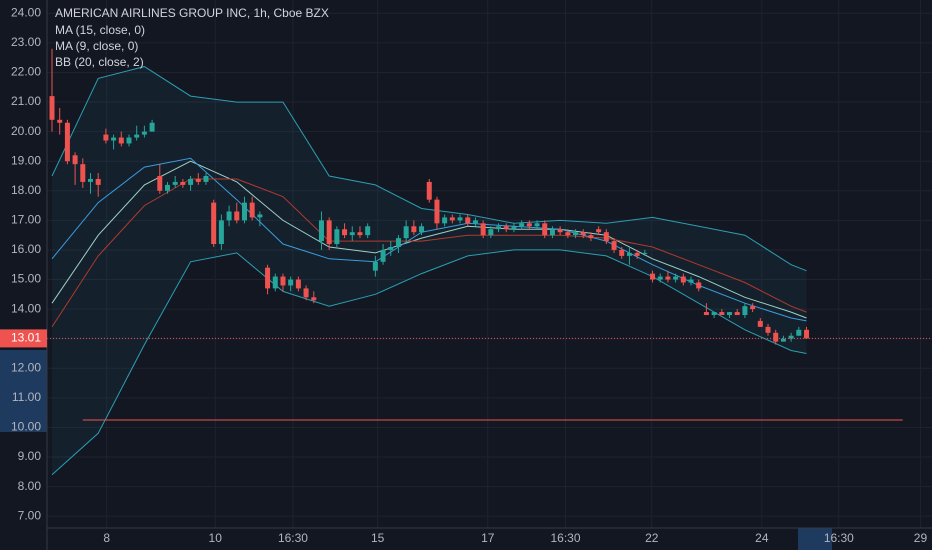 This screenshot has height=550, width=932. I want to click on last-price-label: 13.01, so click(26, 338).